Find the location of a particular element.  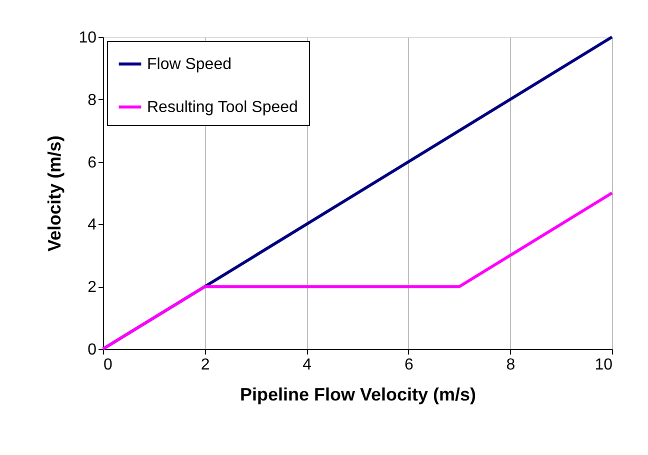

y-tick-label: 6 is located at coordinates (92, 163).